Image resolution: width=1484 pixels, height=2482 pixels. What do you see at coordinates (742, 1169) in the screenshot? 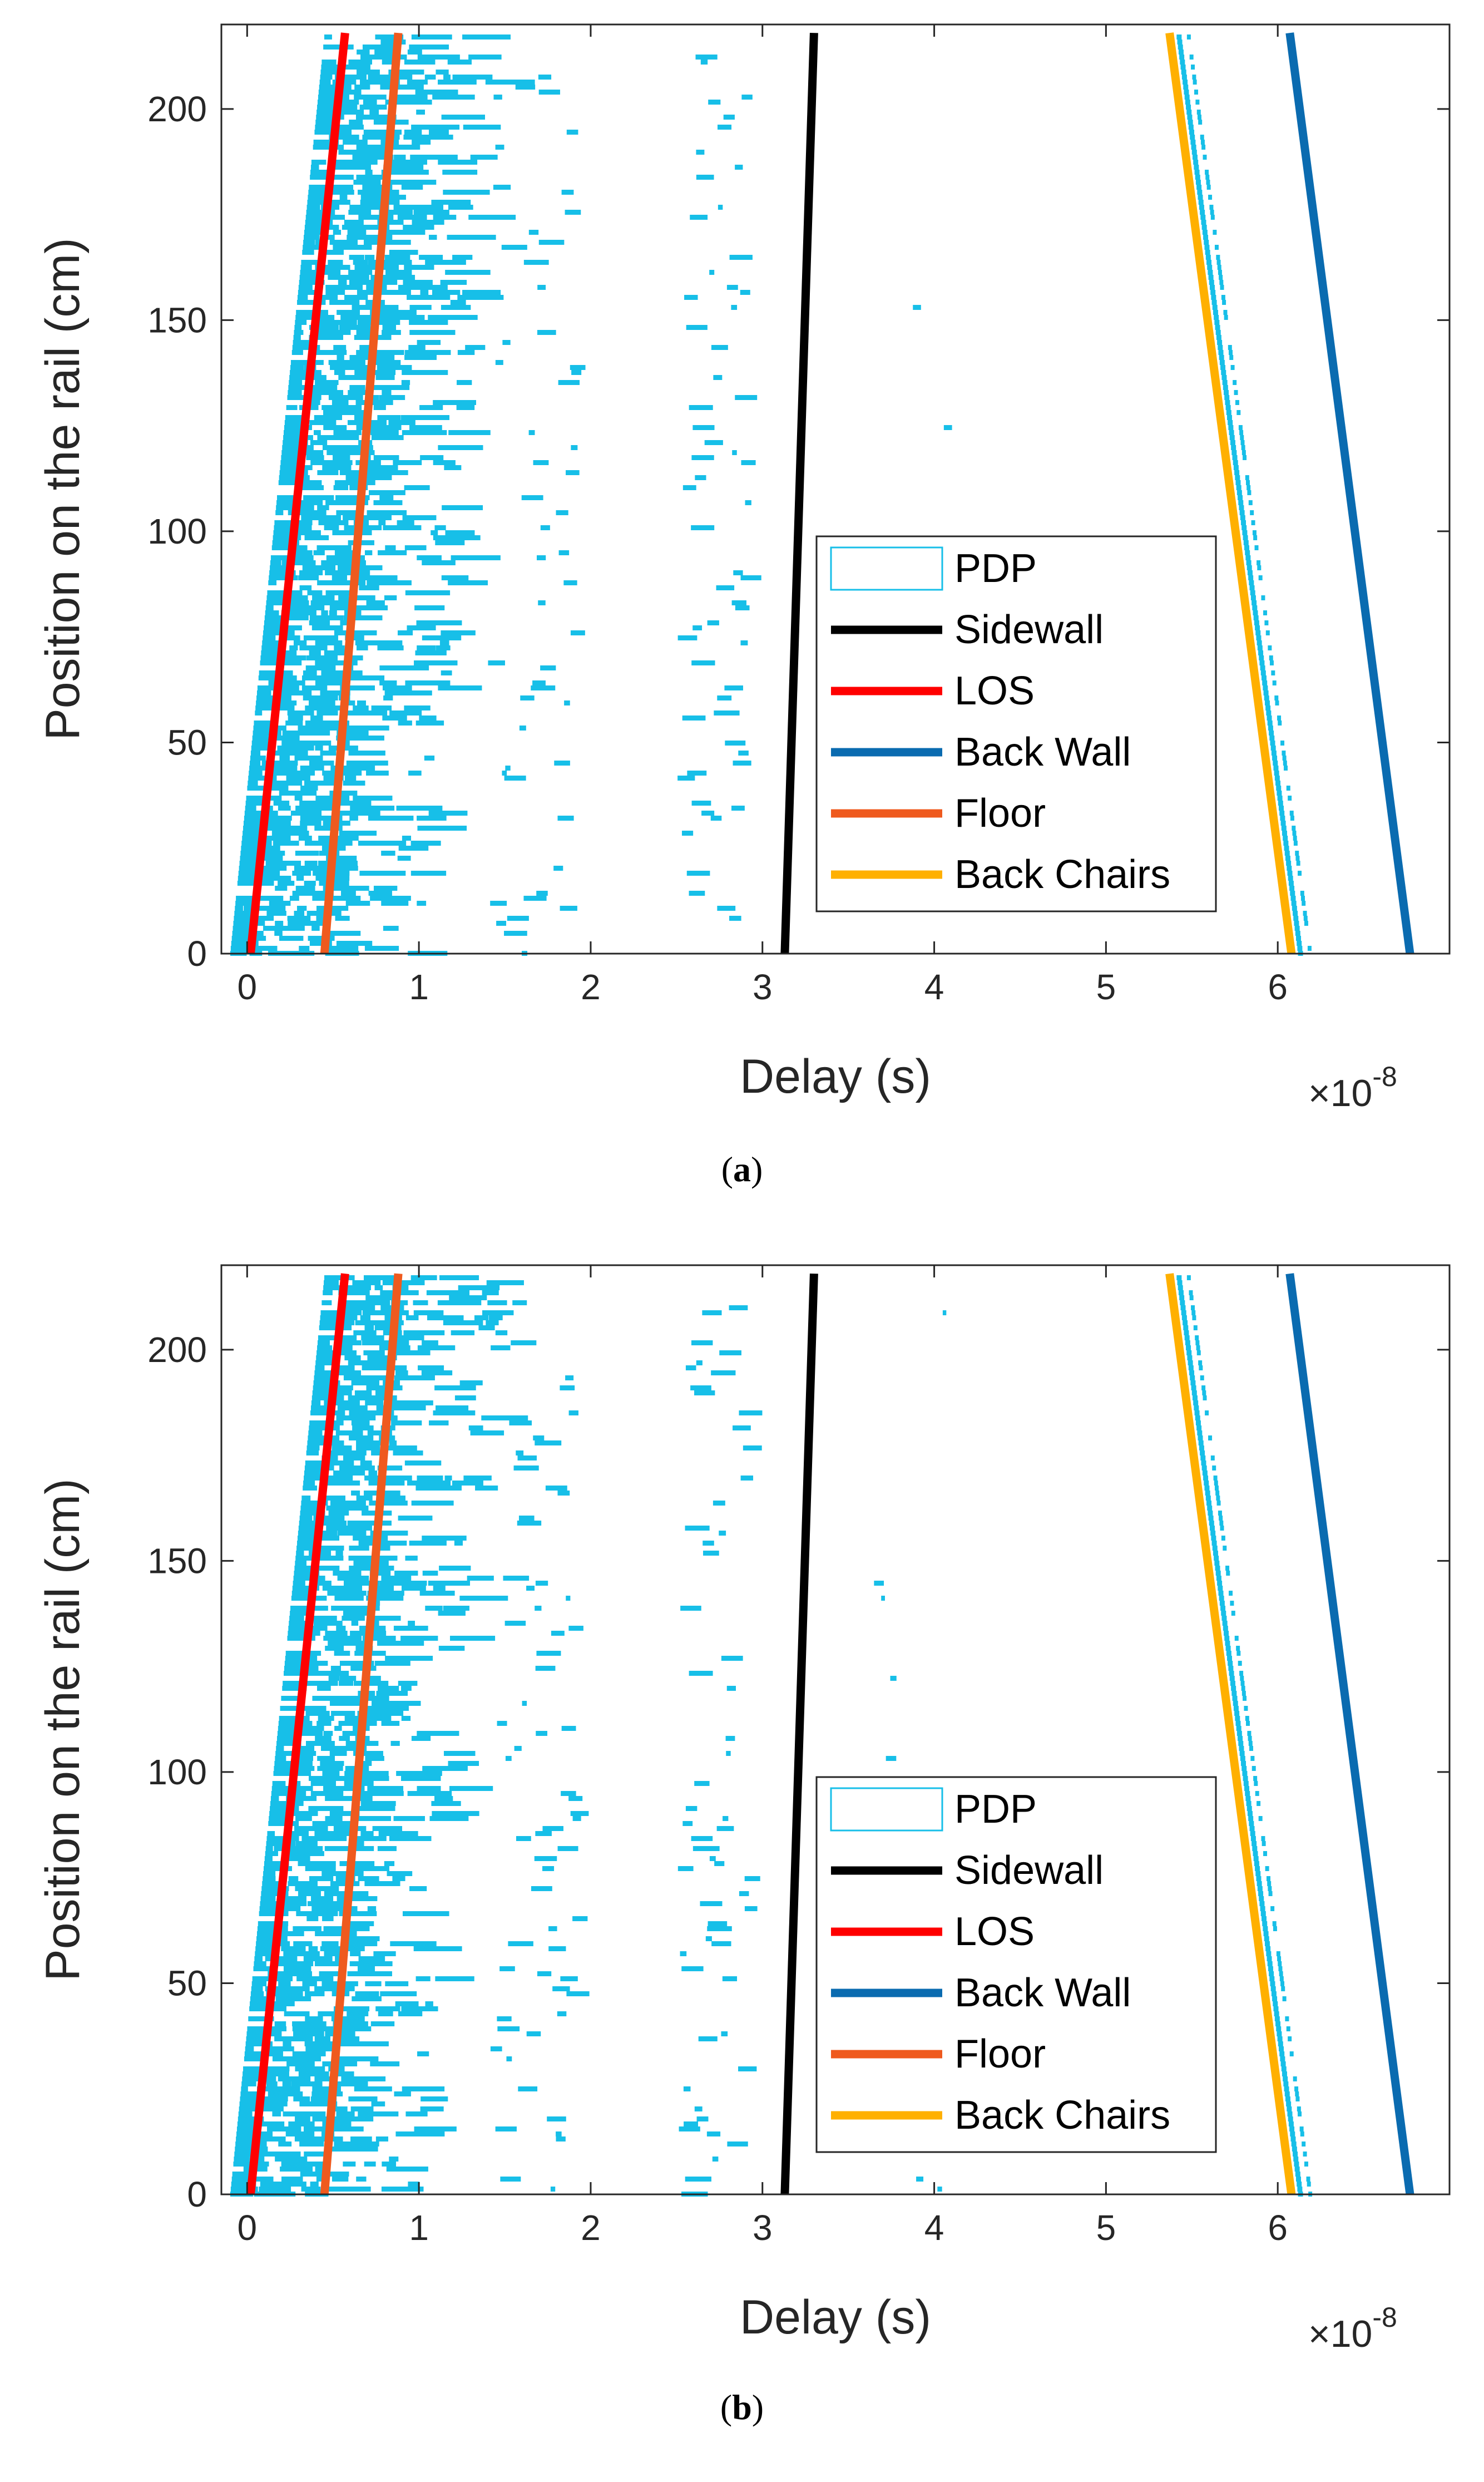
I see `caption-a: (a)` at bounding box center [742, 1169].